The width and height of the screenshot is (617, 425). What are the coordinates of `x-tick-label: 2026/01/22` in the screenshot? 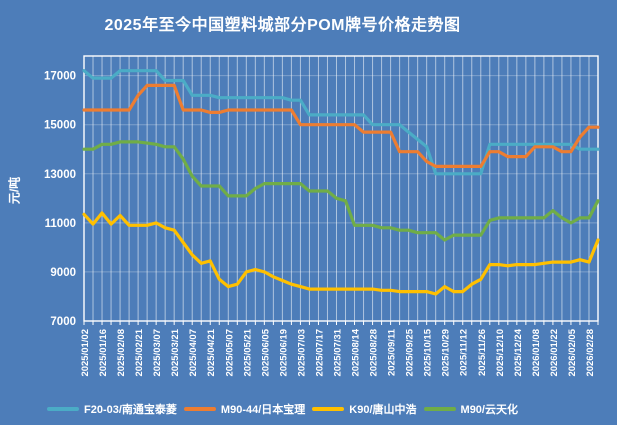 It's located at (554, 353).